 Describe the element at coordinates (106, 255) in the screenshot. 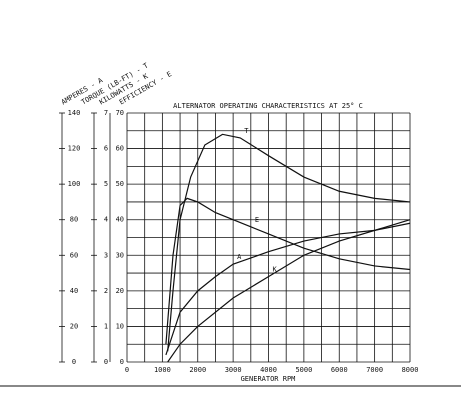

I see `y-tick-label: 3` at that location.